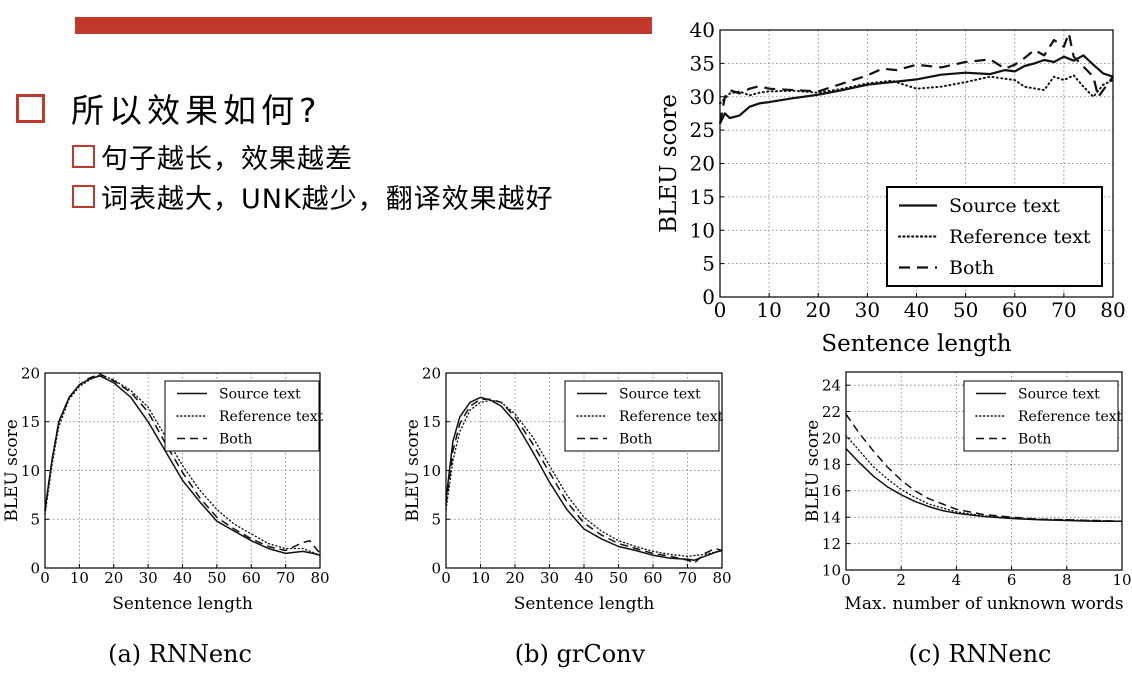 This screenshot has height=676, width=1132. I want to click on x-tick-label: 6, so click(1012, 580).